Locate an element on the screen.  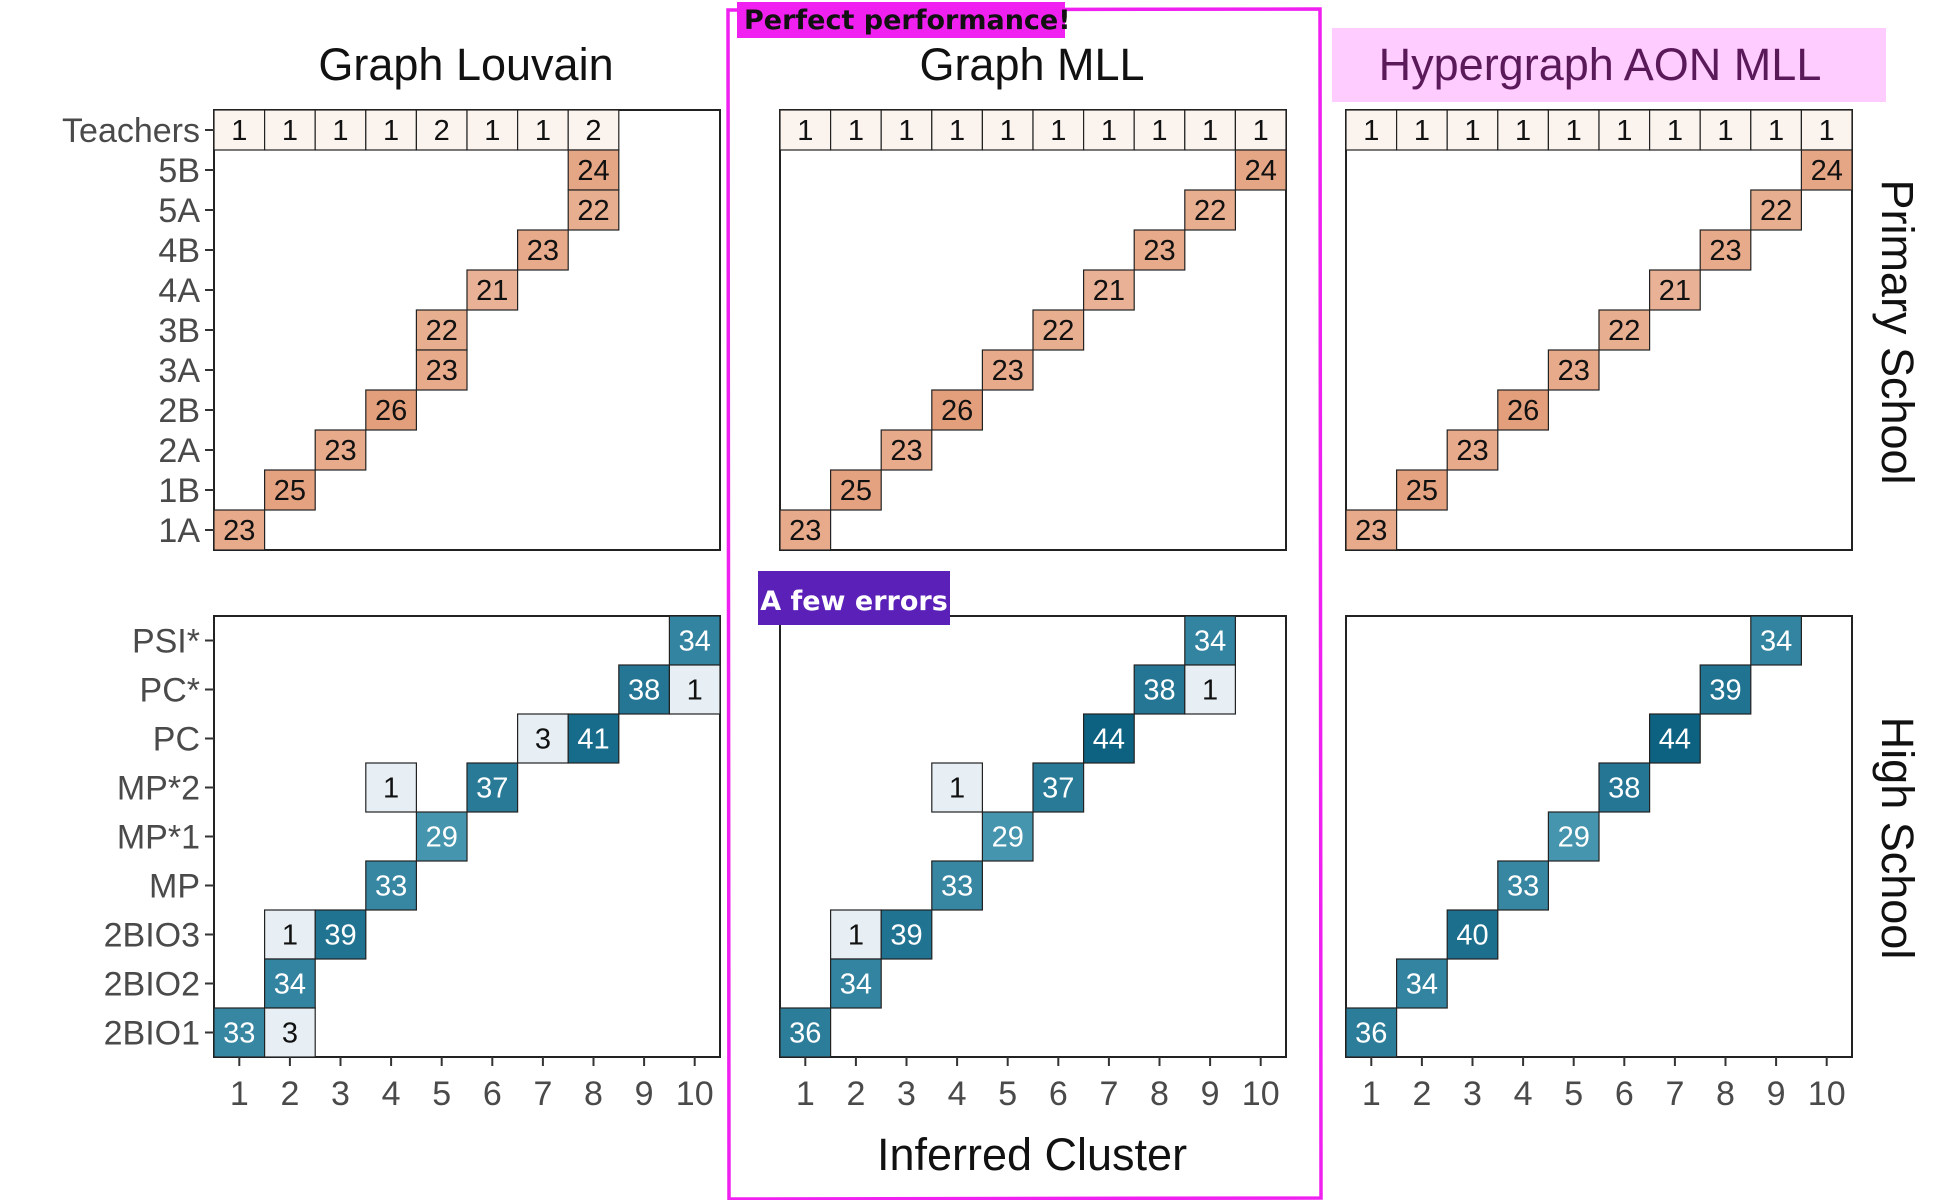
cell-value-label: 3 is located at coordinates (290, 1034).